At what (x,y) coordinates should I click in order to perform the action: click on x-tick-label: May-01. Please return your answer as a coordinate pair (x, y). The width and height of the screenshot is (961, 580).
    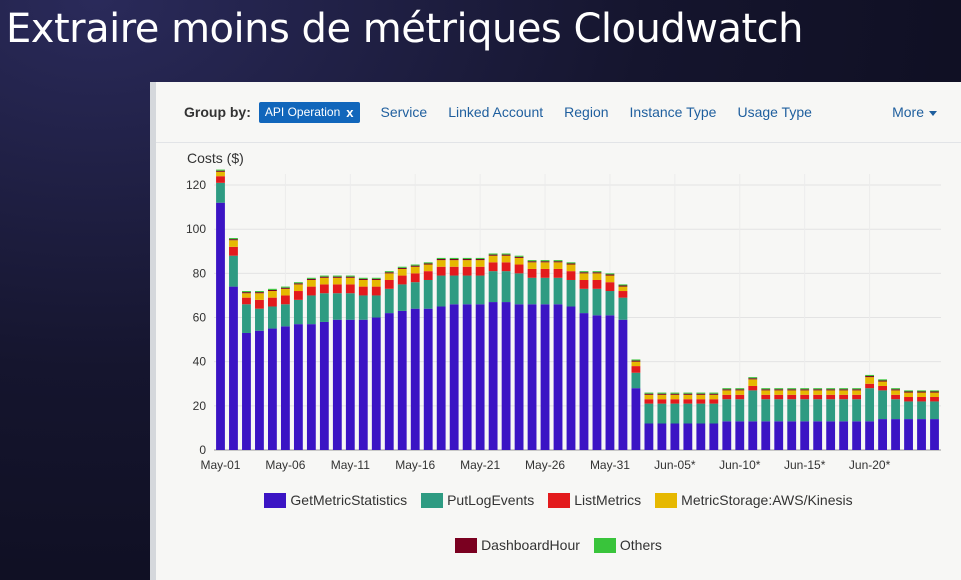
    Looking at the image, I should click on (220, 465).